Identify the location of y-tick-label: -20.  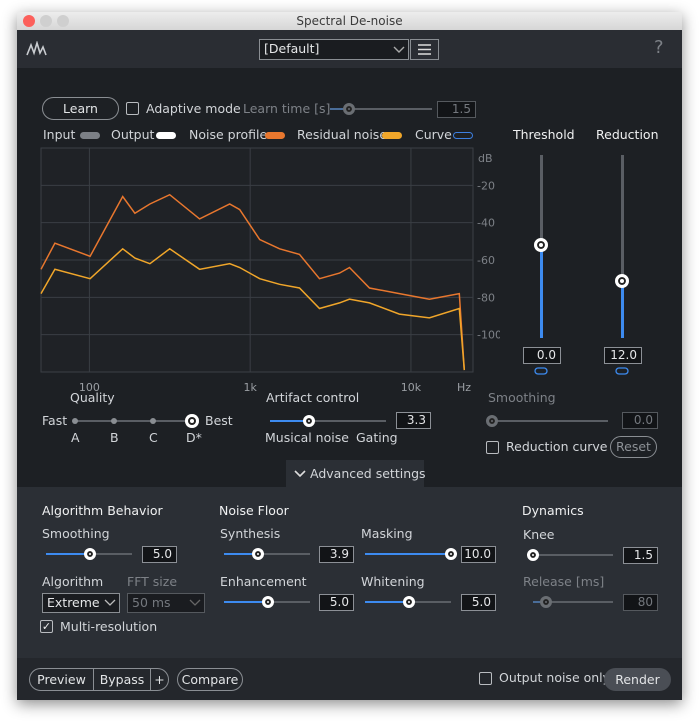
(486, 185).